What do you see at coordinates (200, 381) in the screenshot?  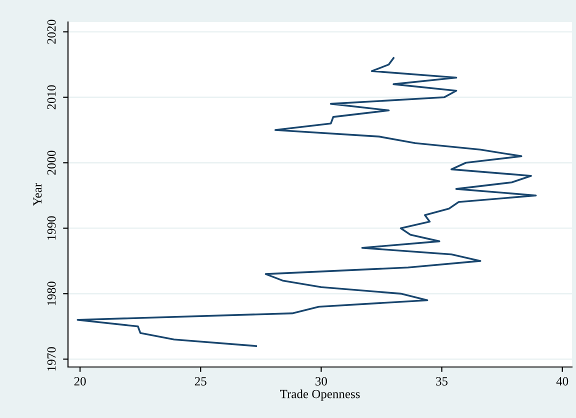 I see `x-tick-label: 25` at bounding box center [200, 381].